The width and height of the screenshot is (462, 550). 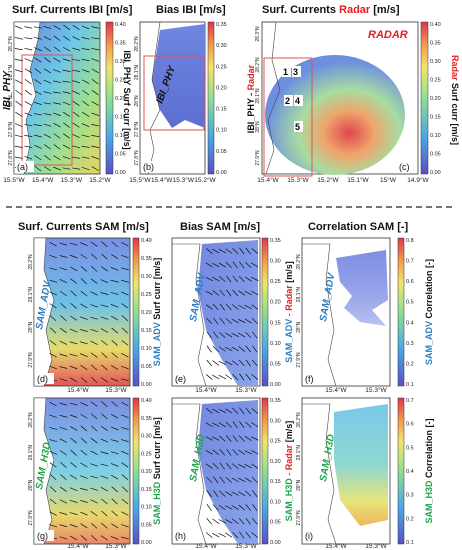 What do you see at coordinates (120, 81) in the screenshot?
I see `colorbar-tick: 0.25` at bounding box center [120, 81].